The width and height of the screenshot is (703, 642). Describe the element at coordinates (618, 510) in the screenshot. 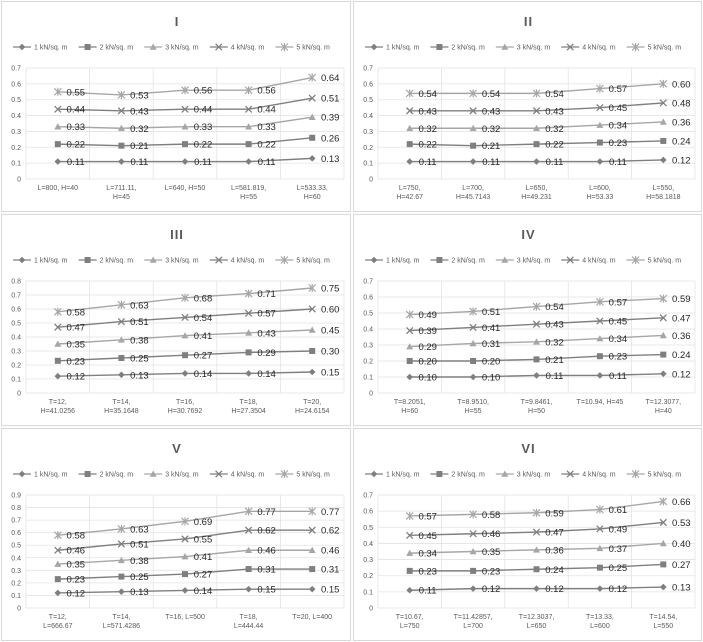

I see `data-label: 0.61` at that location.